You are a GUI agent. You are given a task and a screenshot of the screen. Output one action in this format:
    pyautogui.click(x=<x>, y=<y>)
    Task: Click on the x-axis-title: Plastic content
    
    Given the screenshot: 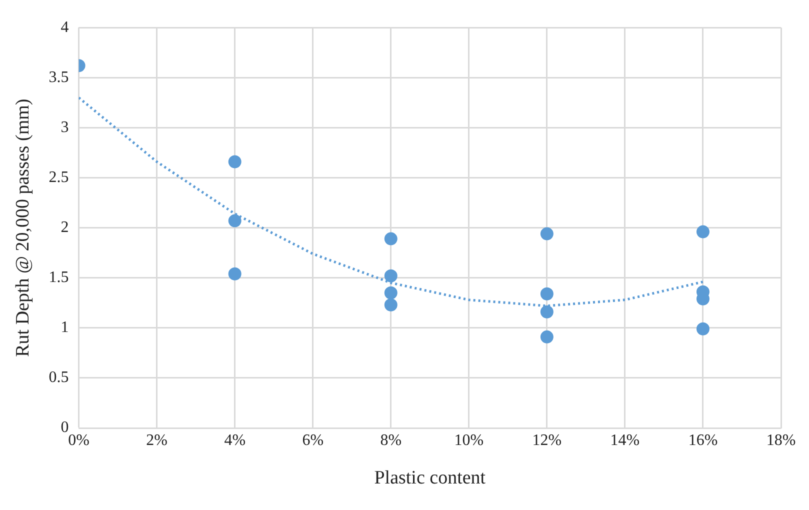 What is the action you would take?
    pyautogui.click(x=430, y=478)
    